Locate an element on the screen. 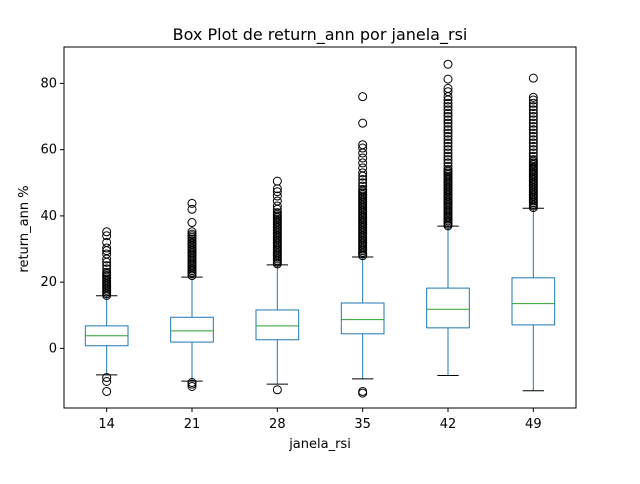  x-tick-label: 21 is located at coordinates (192, 424).